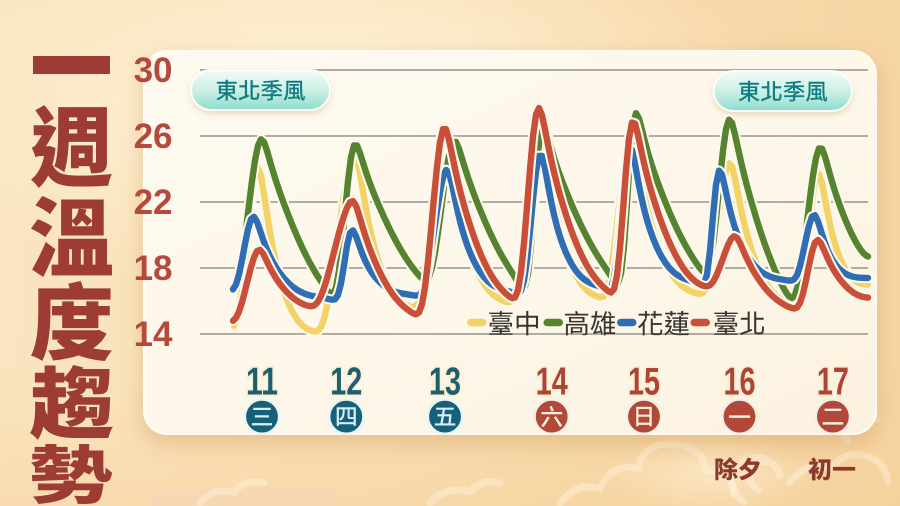 The image size is (900, 506). I want to click on svg-text: 16, so click(740, 382).